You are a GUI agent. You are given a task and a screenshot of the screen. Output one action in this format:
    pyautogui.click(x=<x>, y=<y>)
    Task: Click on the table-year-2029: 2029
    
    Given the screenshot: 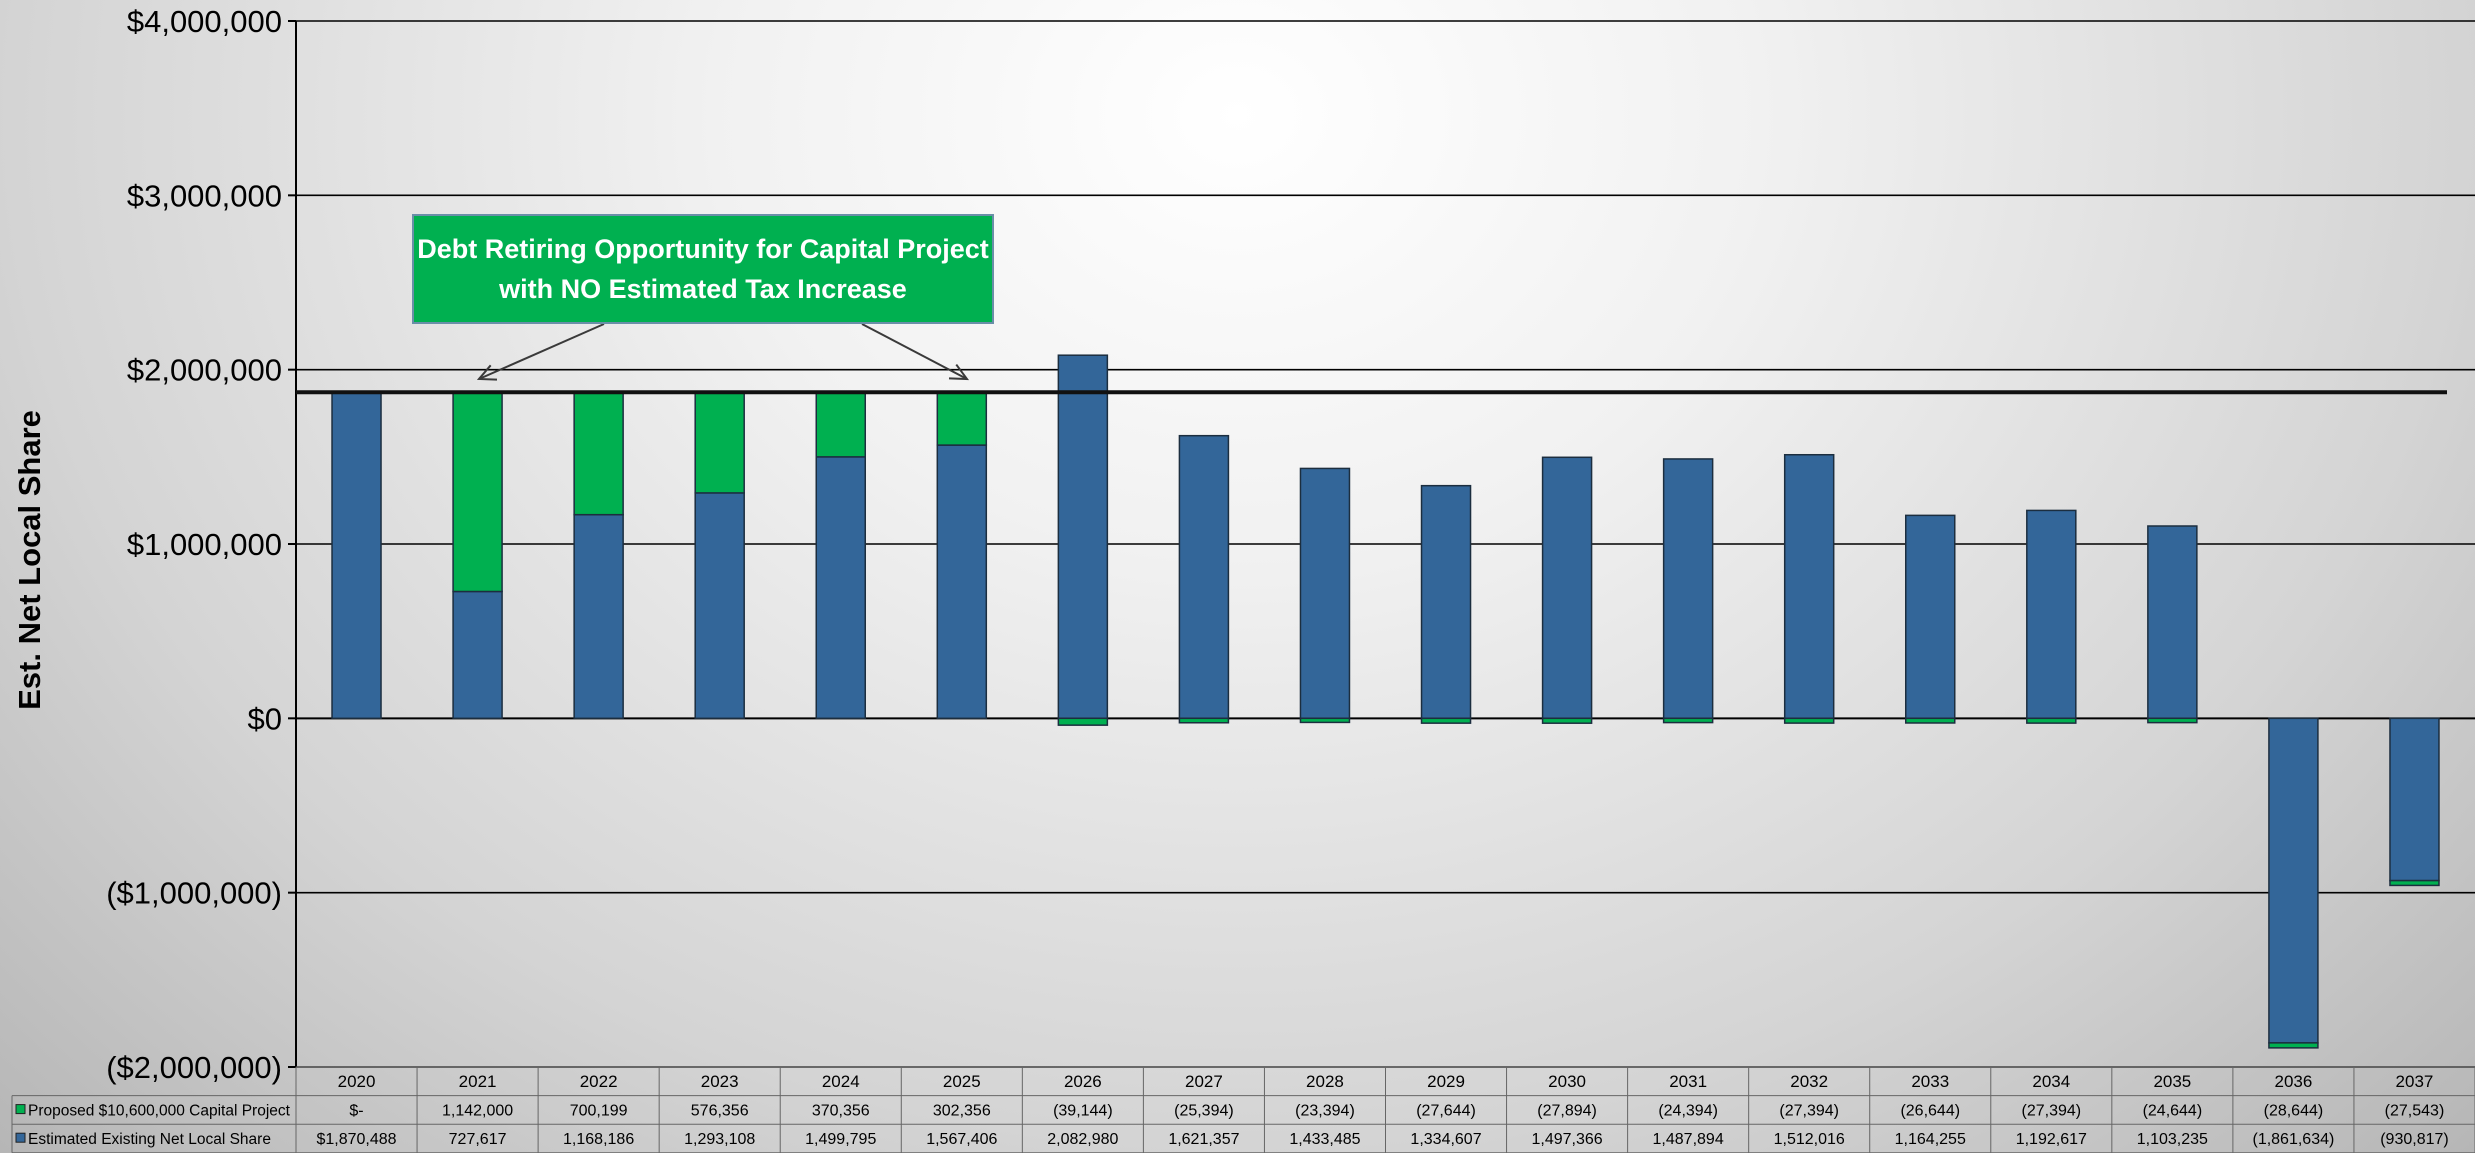 What is the action you would take?
    pyautogui.click(x=1446, y=1081)
    